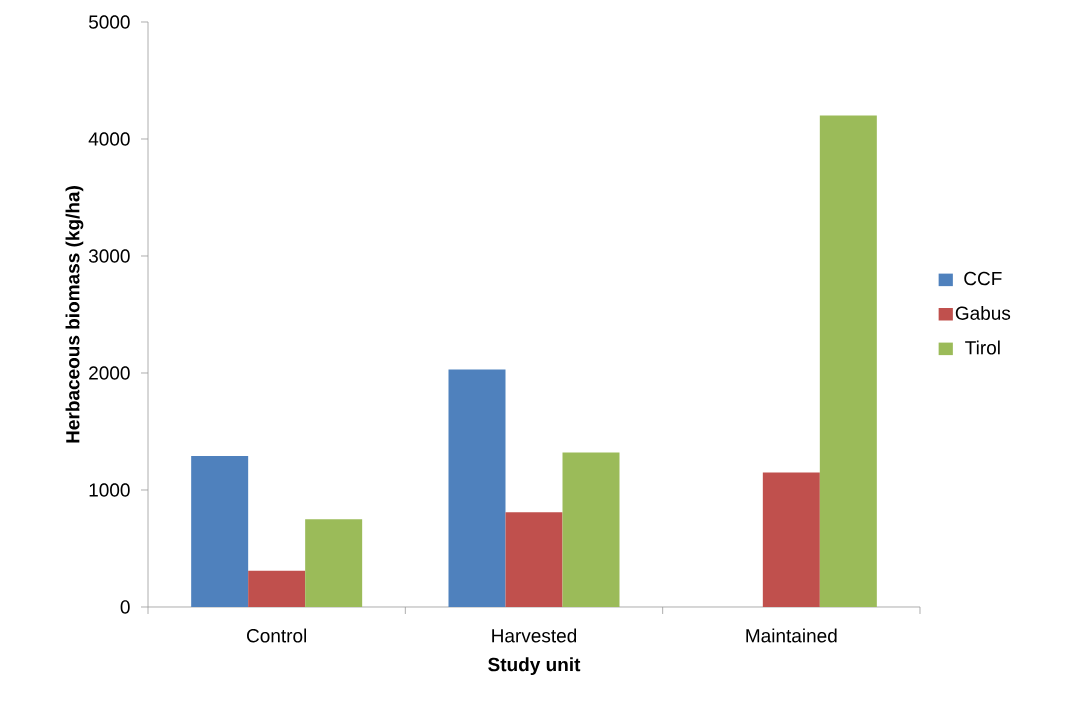 This screenshot has width=1080, height=712. I want to click on x-axis-title: Study unit, so click(534, 666).